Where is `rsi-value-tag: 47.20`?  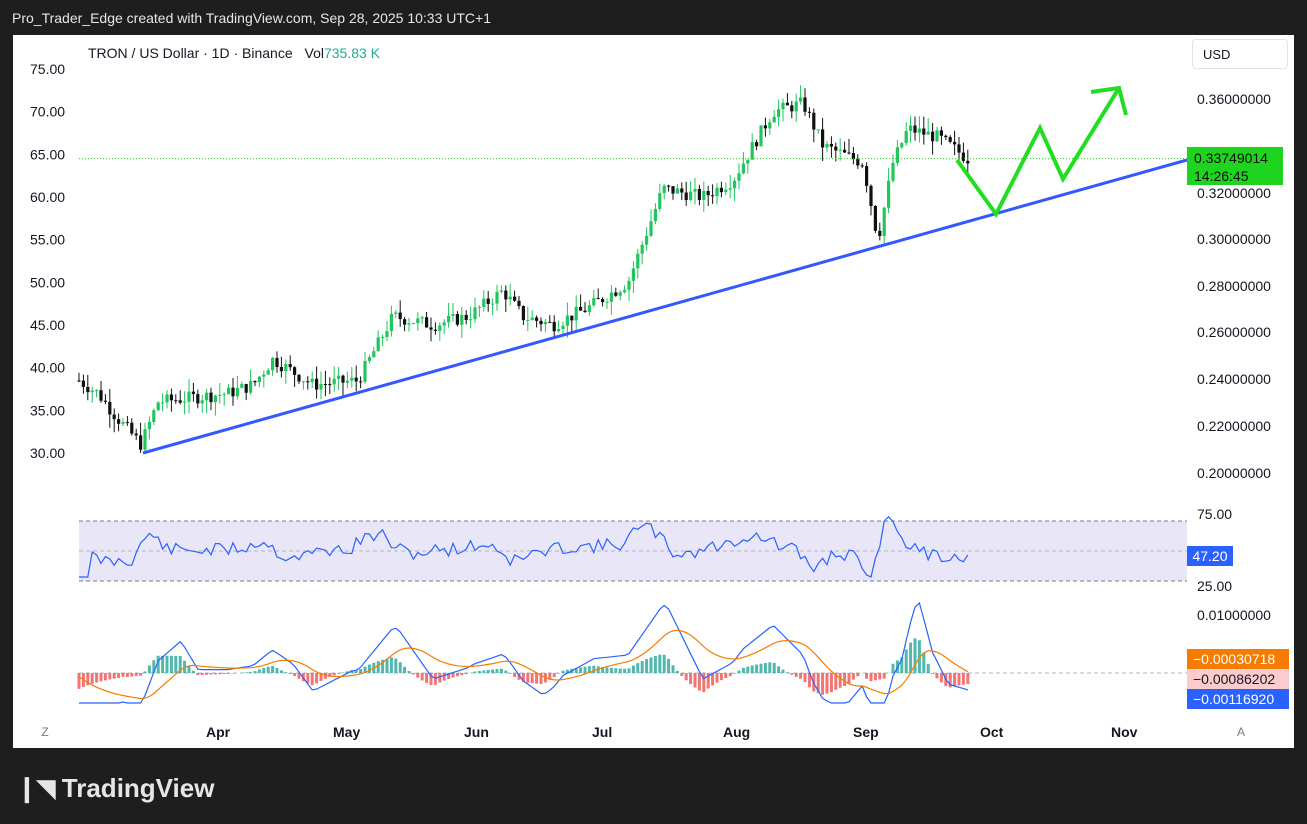 rsi-value-tag: 47.20 is located at coordinates (1210, 556).